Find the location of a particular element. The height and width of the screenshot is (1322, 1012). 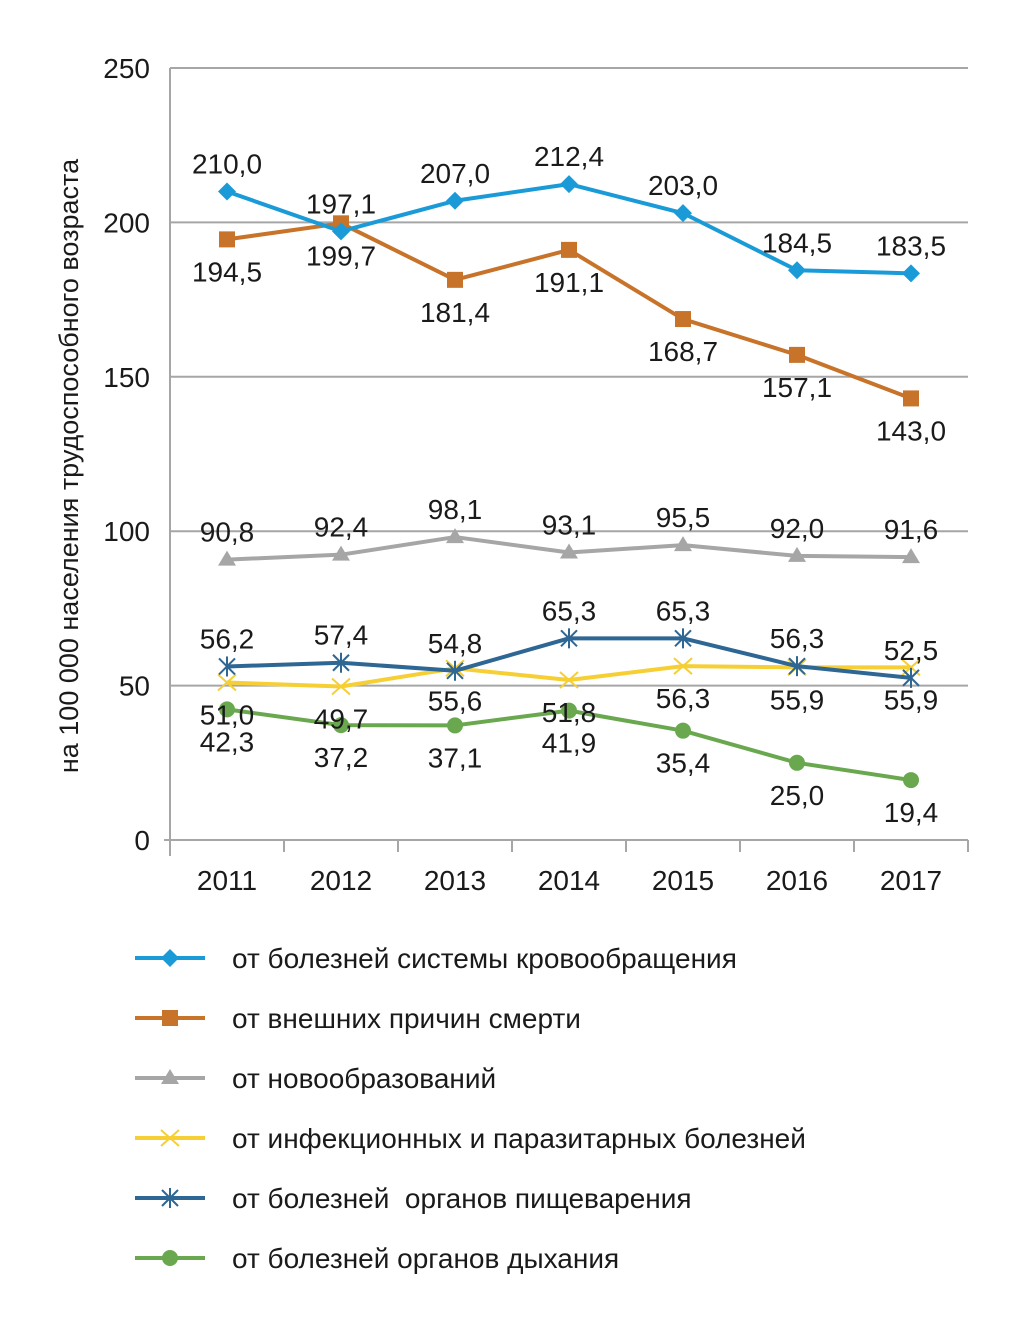

x-tick-label: 2011 is located at coordinates (227, 880).